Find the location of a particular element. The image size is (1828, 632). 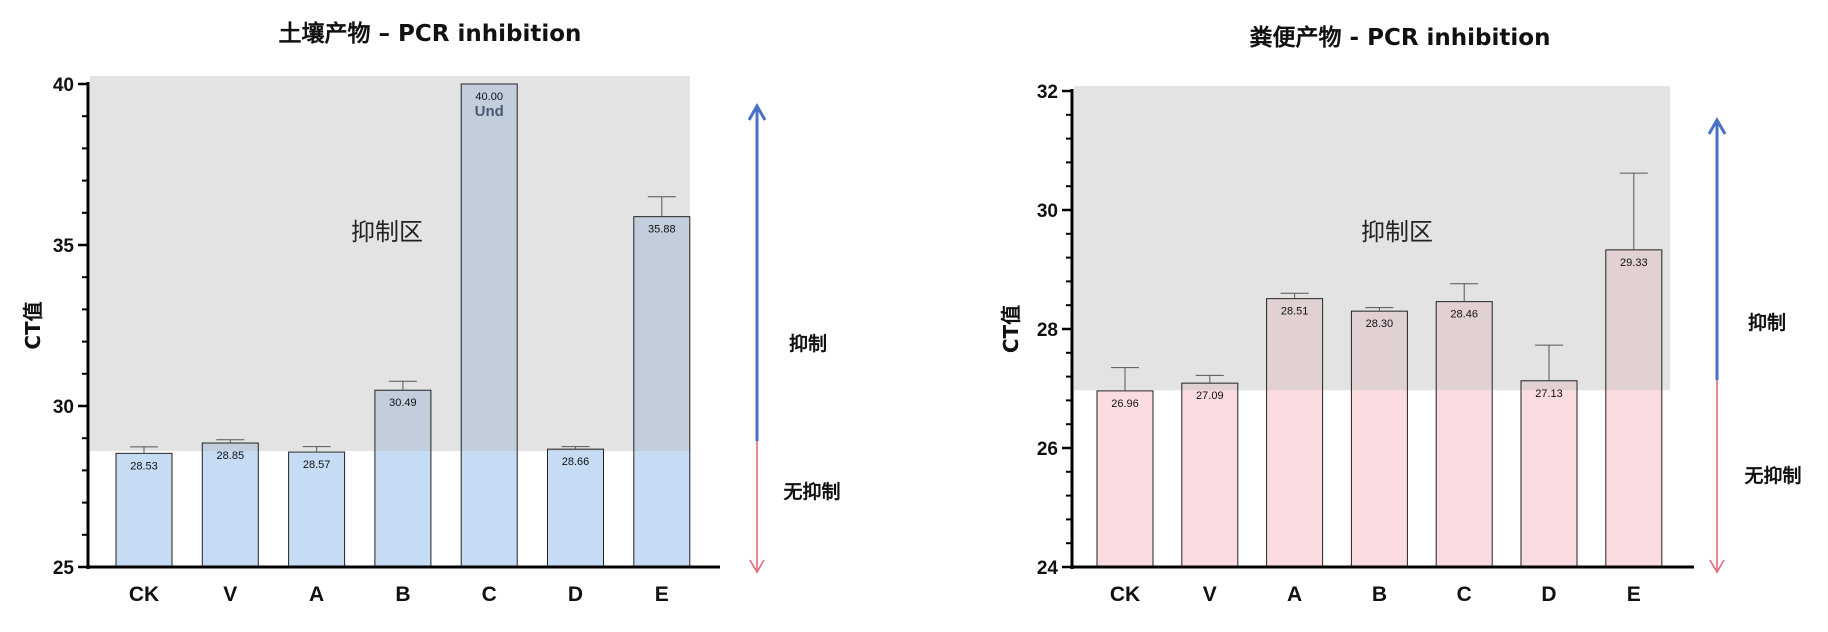

value-label: 27.13 is located at coordinates (1549, 394).